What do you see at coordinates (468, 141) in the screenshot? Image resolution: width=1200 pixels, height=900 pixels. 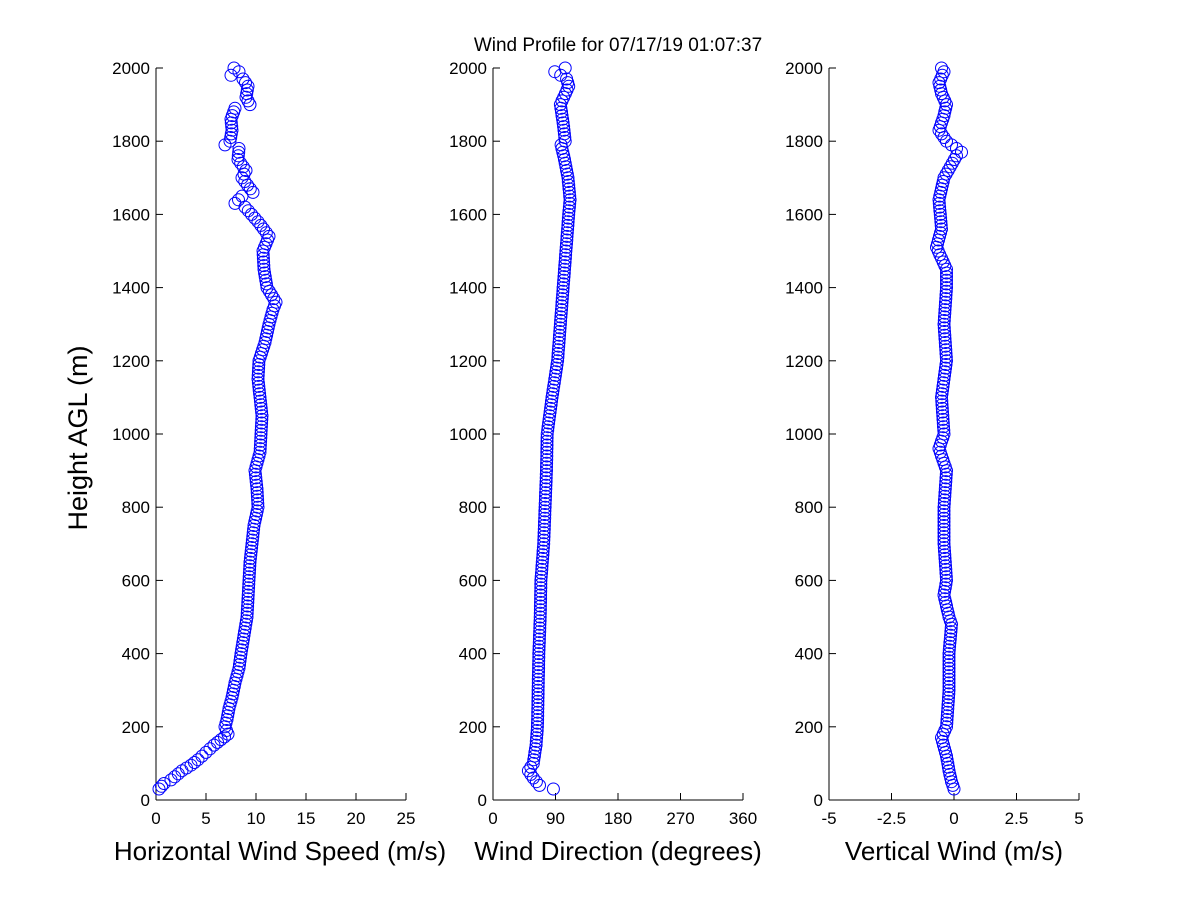 I see `y-tick-label-direction: 1800` at bounding box center [468, 141].